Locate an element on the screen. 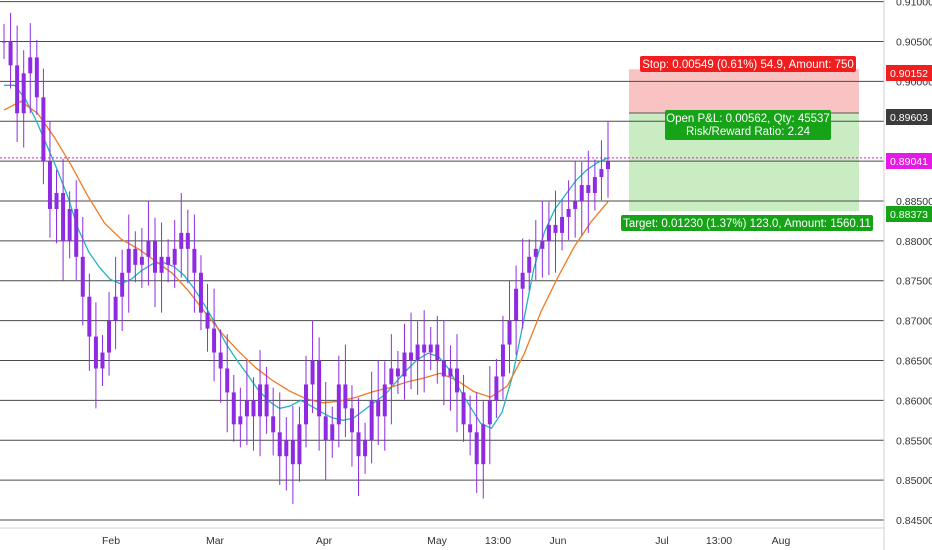 This screenshot has width=932, height=550. position-zones is located at coordinates (744, 140).